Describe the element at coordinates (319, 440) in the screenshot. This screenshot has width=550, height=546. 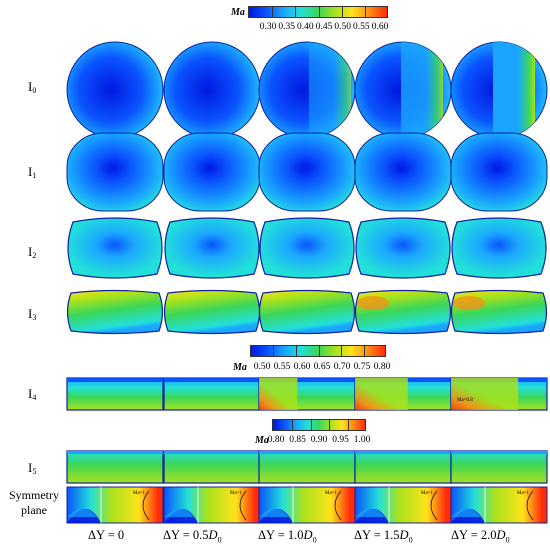
I see `colorbar-3-tick: 0.90` at that location.